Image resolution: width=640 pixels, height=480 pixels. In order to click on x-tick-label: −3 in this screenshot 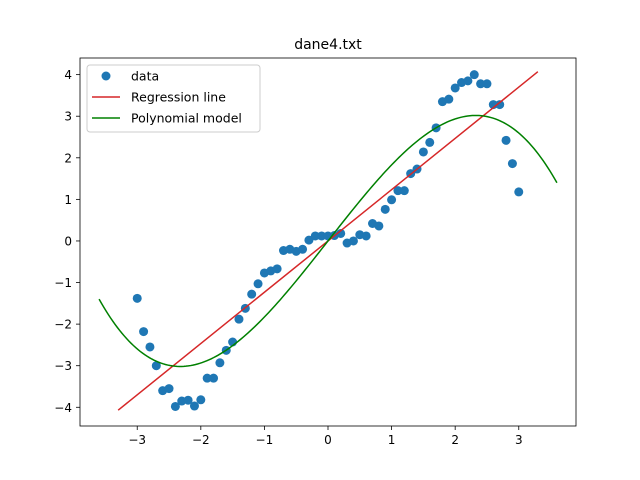, I will do `click(137, 440)`.